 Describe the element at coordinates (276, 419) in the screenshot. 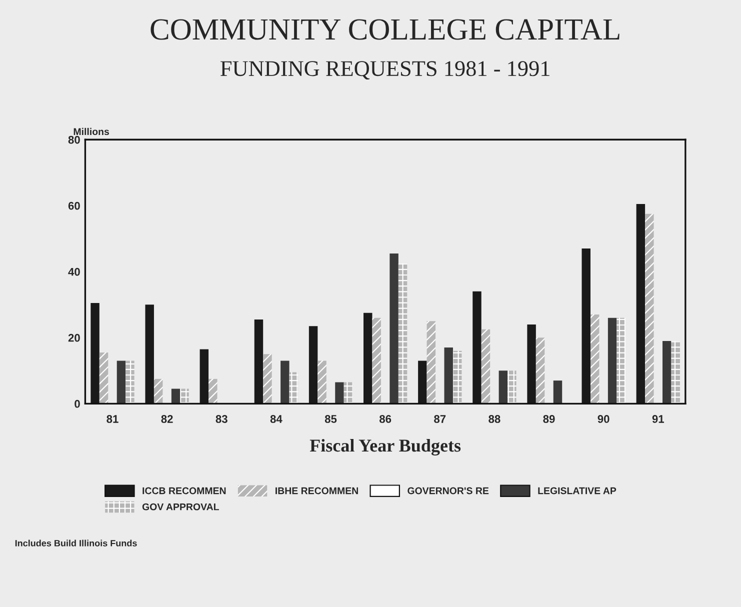

I see `x-tick-label: 84` at that location.